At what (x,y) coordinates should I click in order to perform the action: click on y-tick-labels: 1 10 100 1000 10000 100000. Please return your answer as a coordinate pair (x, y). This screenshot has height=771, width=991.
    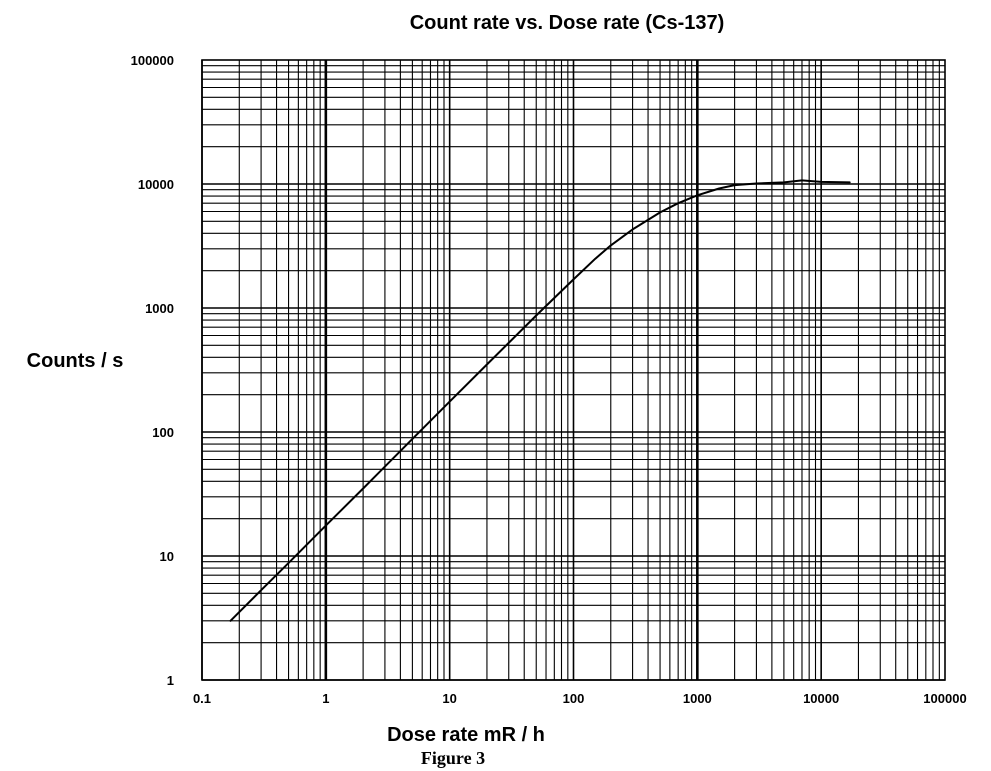
    Looking at the image, I should click on (152, 370).